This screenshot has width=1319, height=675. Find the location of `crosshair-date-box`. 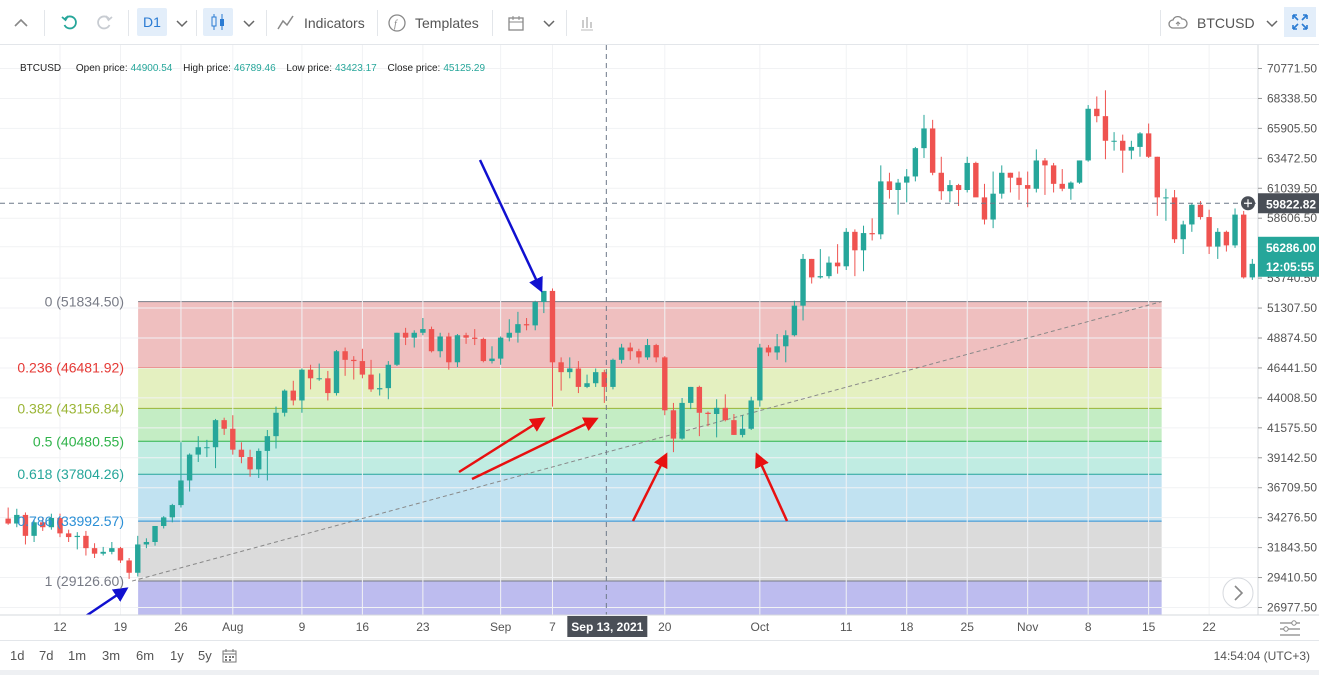

crosshair-date-box is located at coordinates (607, 626).